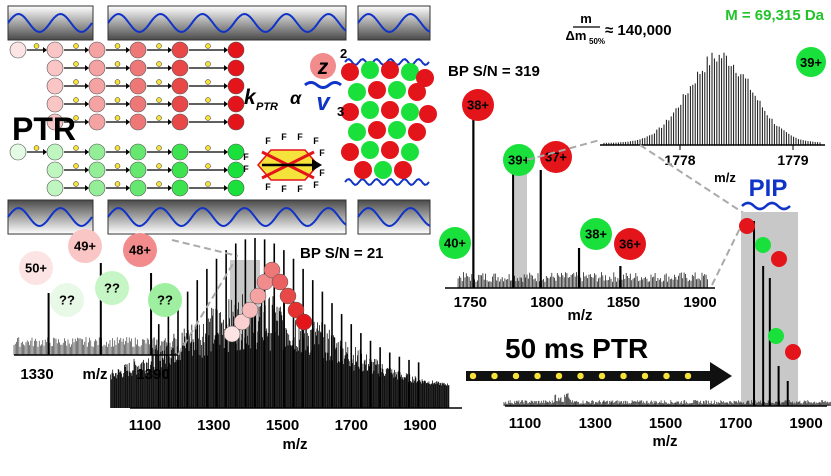 The image size is (831, 476). I want to click on ptr-duration-label: 50 ms PTR, so click(576, 348).